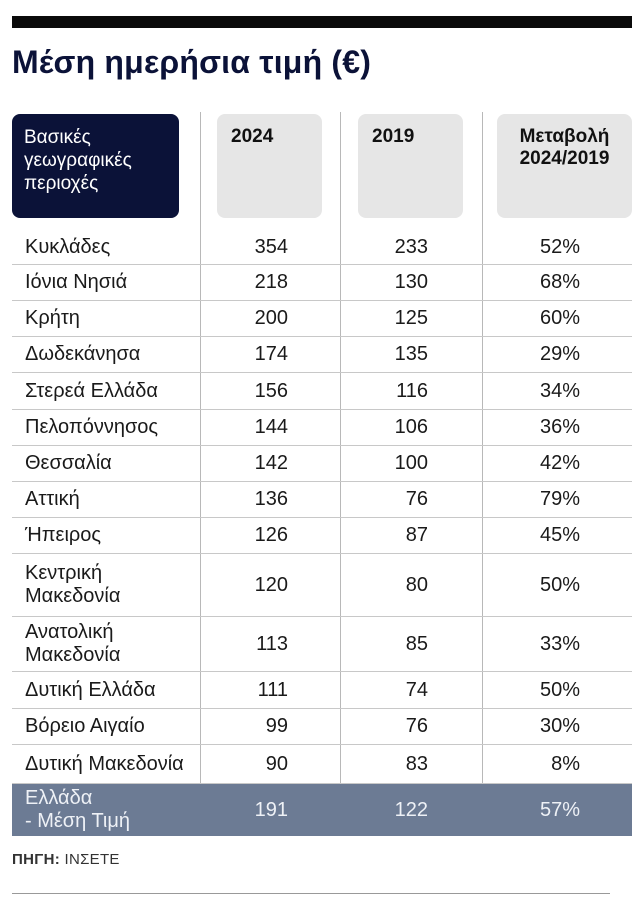  I want to click on table-row: Θεσσαλία 142 100 42%, so click(322, 464).